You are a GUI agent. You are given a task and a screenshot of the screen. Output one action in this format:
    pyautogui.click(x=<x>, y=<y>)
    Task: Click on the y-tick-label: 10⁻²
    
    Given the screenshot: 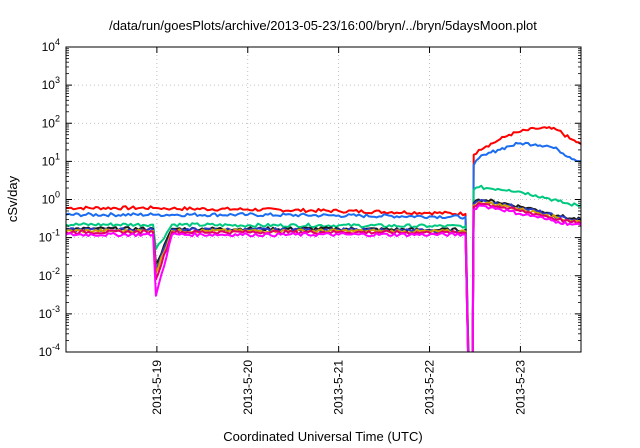 What is the action you would take?
    pyautogui.click(x=49, y=274)
    